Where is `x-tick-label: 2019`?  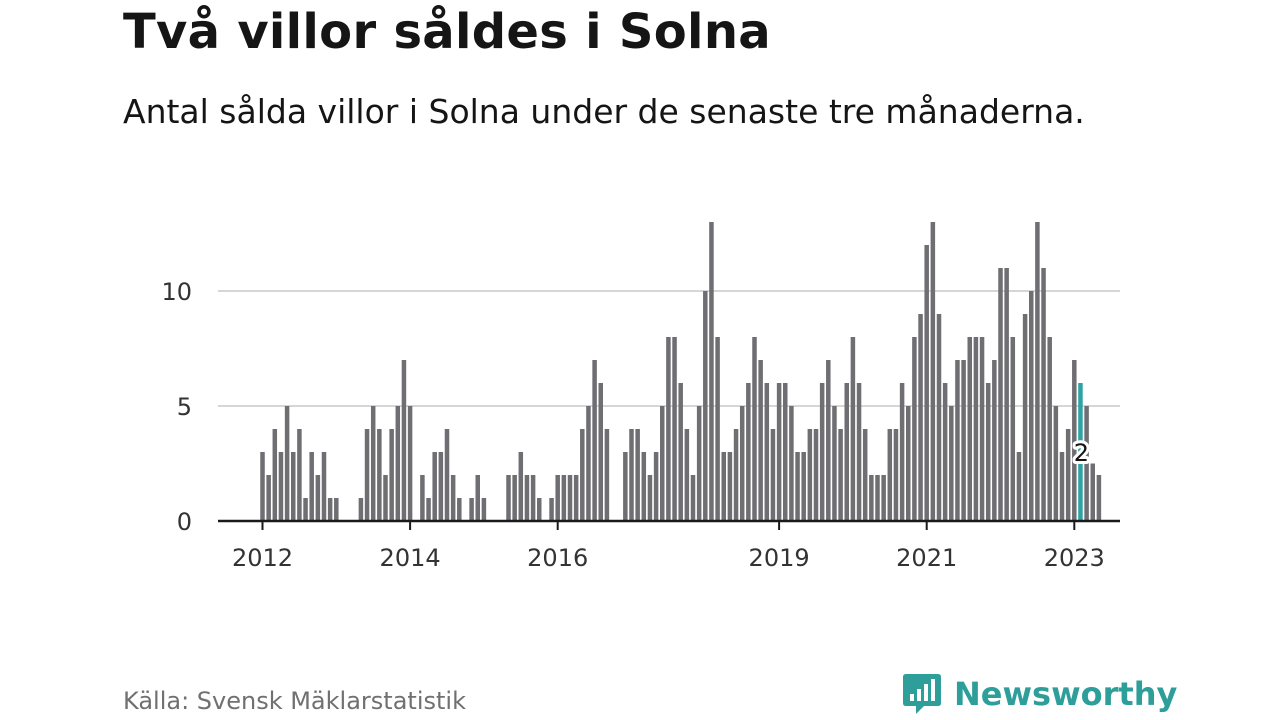
x-tick-label: 2019 is located at coordinates (779, 558).